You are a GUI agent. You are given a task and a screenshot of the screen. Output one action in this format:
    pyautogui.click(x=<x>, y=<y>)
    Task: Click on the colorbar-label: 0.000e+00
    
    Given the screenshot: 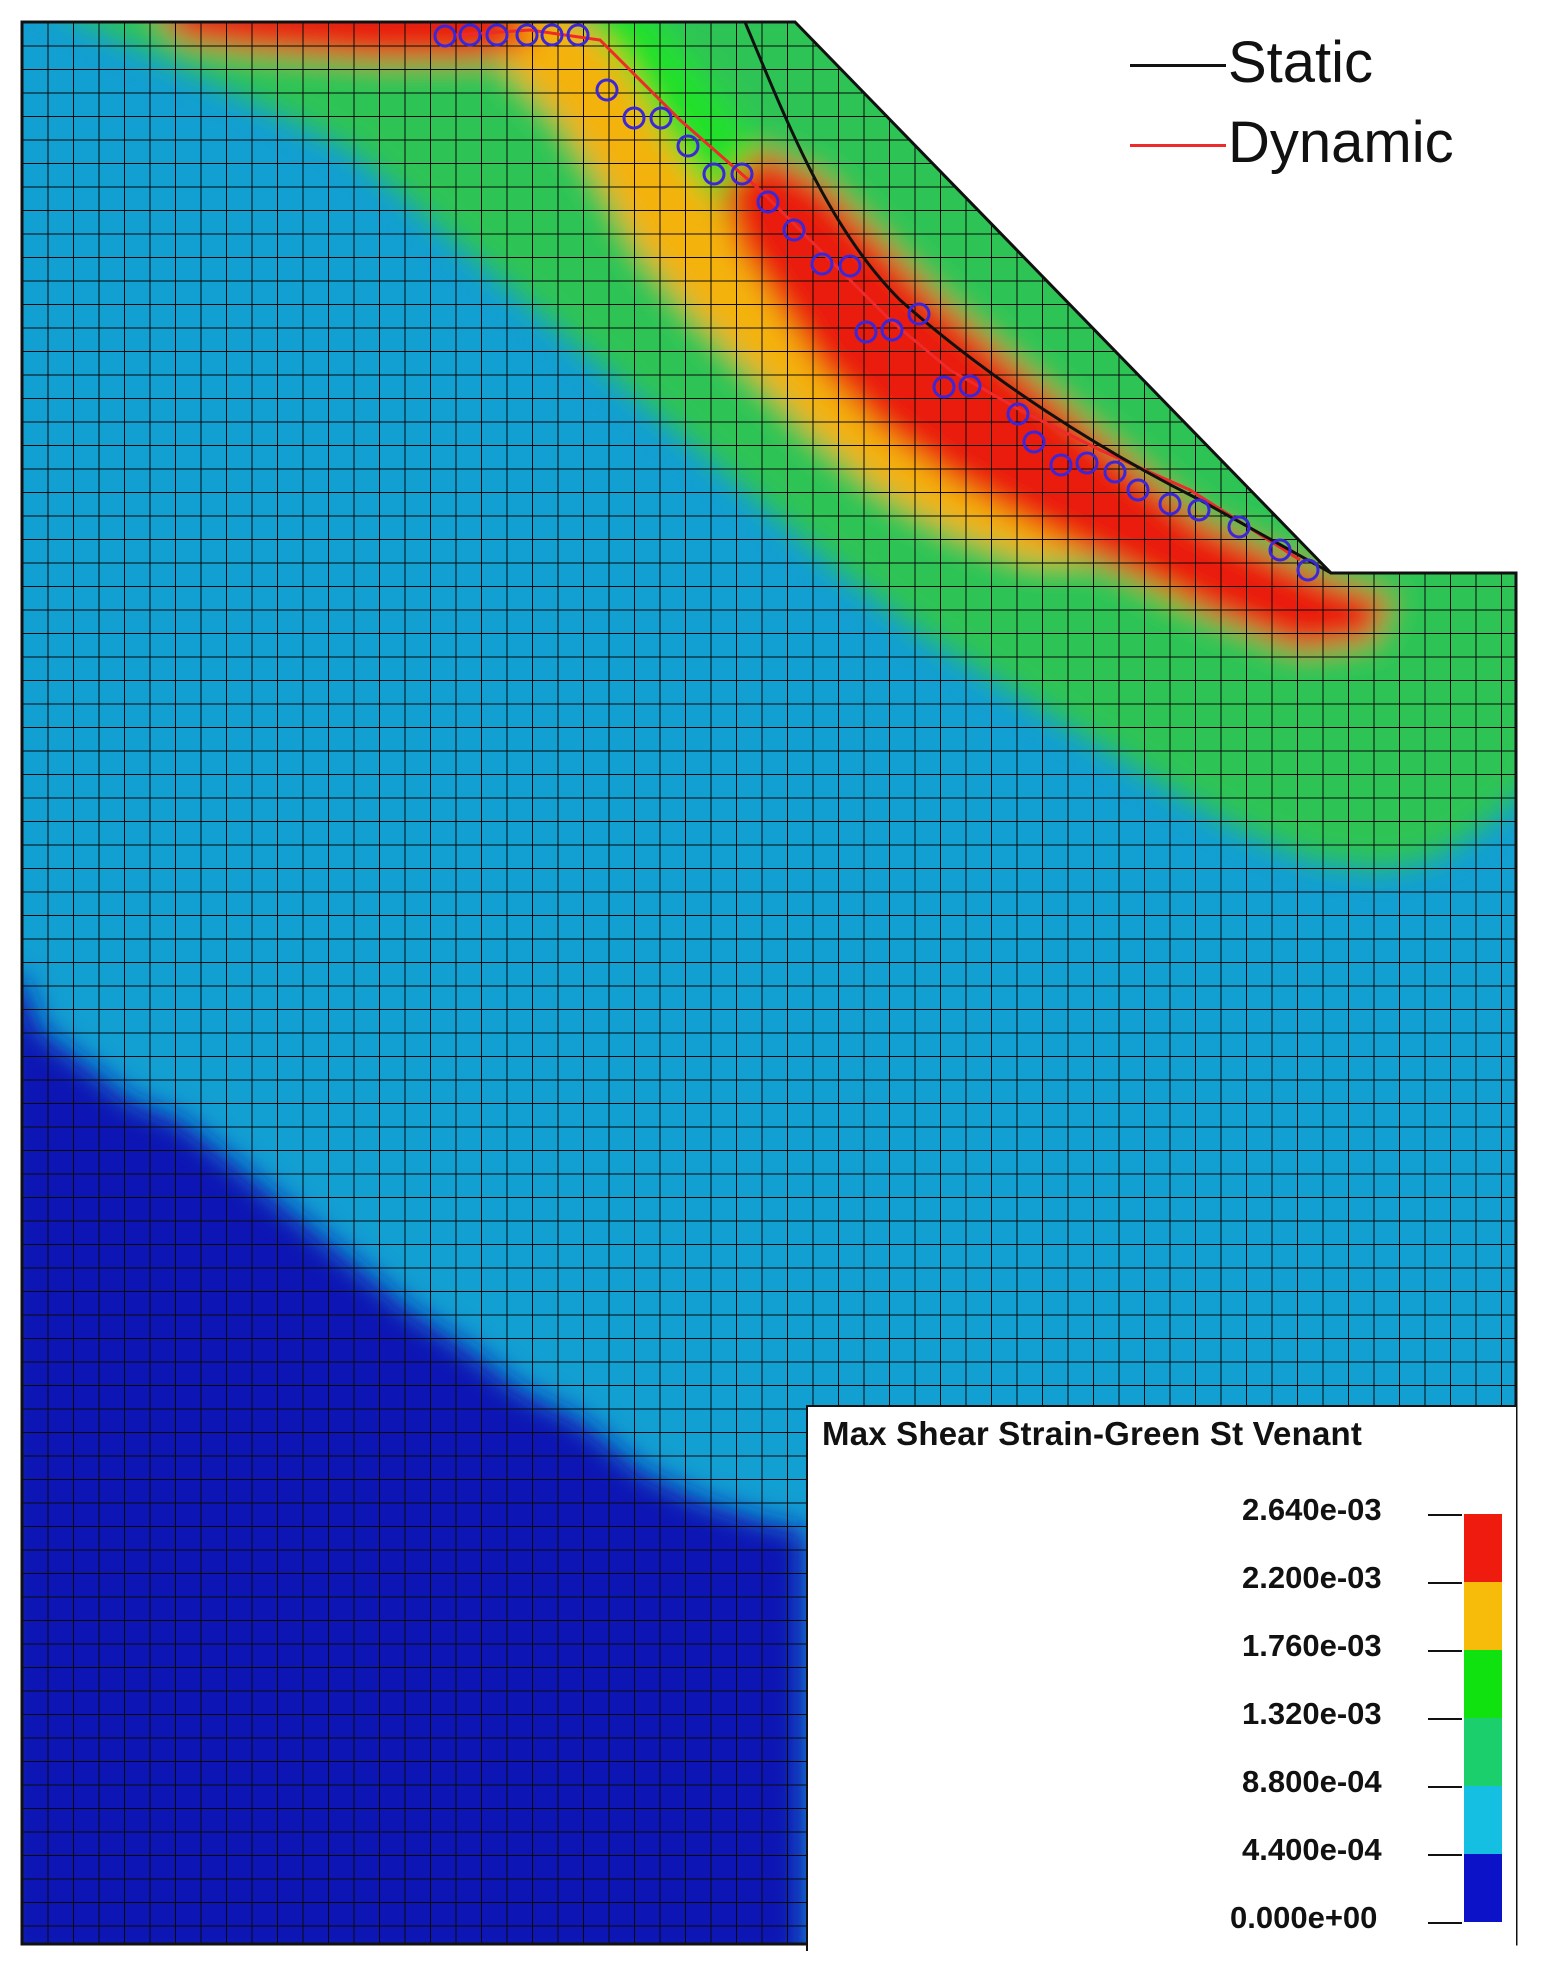 What is the action you would take?
    pyautogui.click(x=1304, y=1917)
    